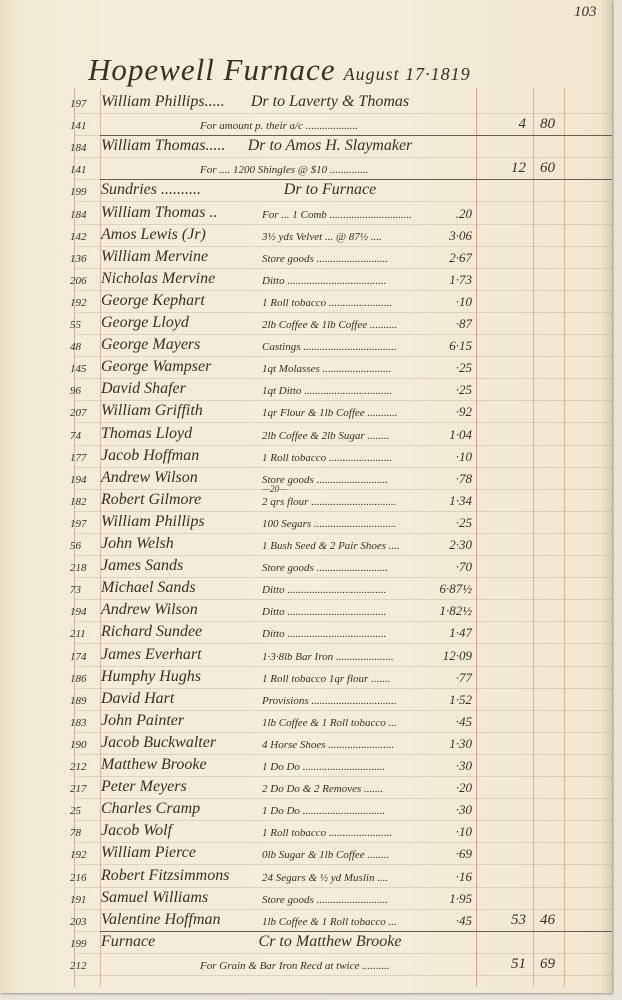 This screenshot has width=622, height=1000. What do you see at coordinates (149, 477) in the screenshot?
I see `account-name: Andrew Wilson` at bounding box center [149, 477].